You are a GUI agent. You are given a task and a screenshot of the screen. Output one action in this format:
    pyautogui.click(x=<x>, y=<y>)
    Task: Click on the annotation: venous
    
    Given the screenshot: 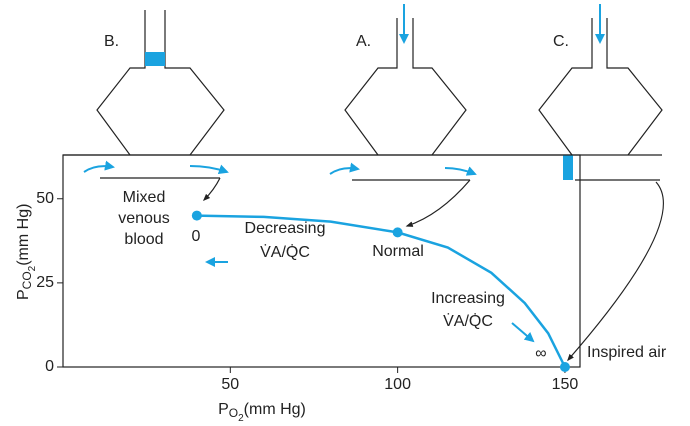 What is the action you would take?
    pyautogui.click(x=144, y=218)
    